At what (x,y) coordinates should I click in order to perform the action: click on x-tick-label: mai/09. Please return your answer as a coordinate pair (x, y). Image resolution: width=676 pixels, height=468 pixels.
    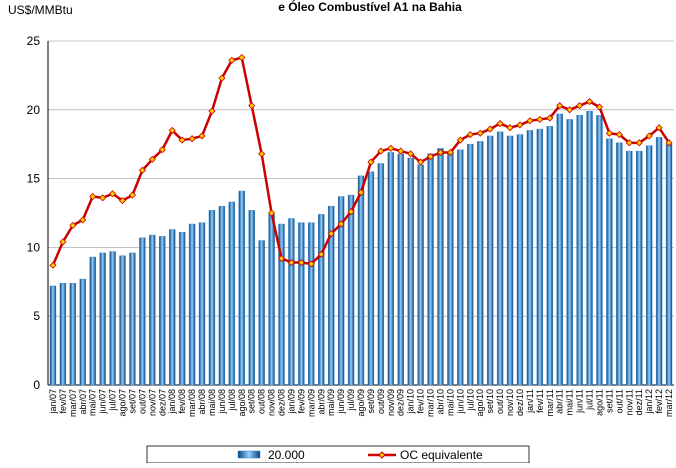
    Looking at the image, I should click on (331, 402).